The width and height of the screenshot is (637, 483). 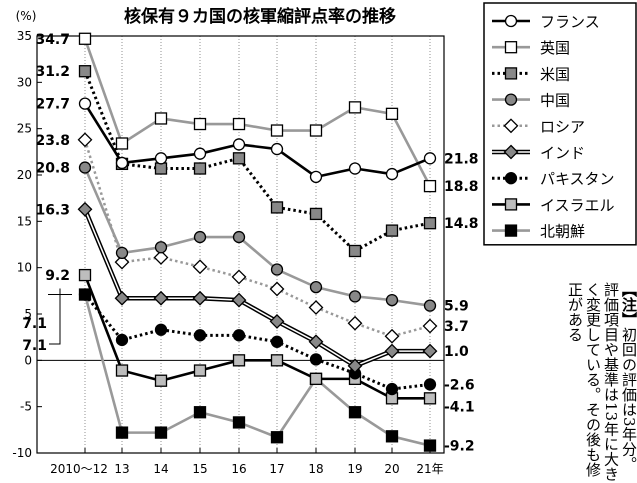 I want to click on start-value-label: 9.2, so click(x=57, y=276).